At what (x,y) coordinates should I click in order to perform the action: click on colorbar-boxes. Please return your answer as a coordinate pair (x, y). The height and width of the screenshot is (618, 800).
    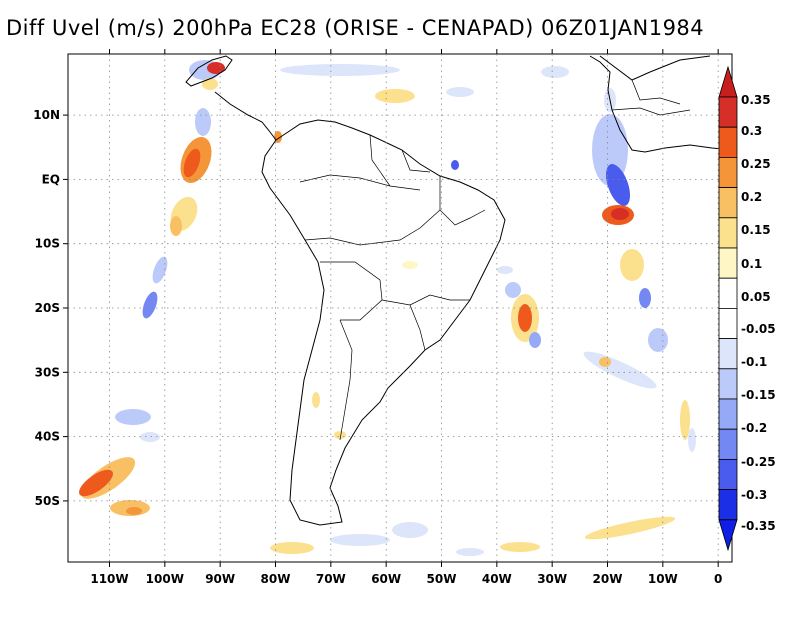
    Looking at the image, I should click on (728, 308).